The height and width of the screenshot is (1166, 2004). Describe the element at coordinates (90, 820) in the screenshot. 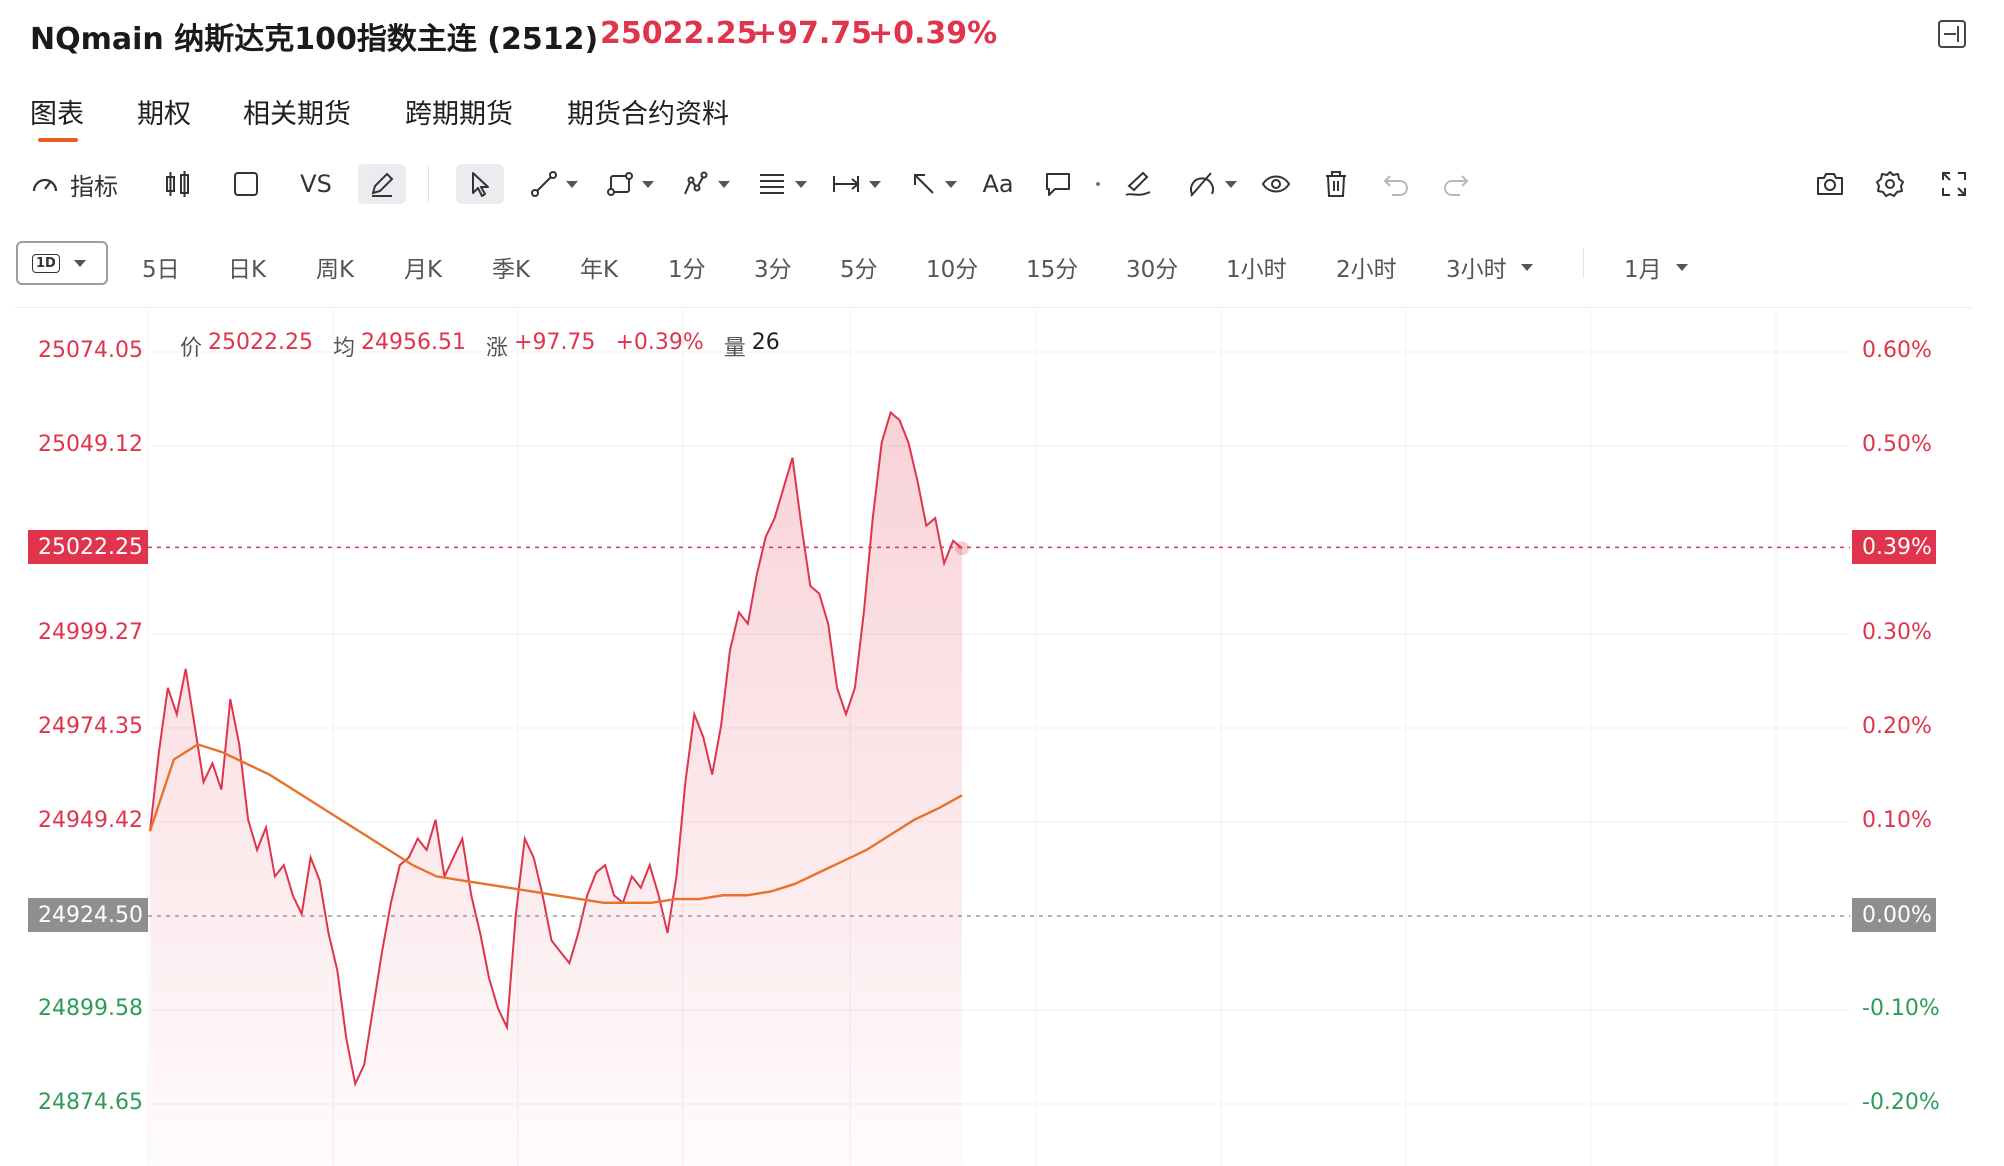

I see `price-tick: 24949.42` at that location.